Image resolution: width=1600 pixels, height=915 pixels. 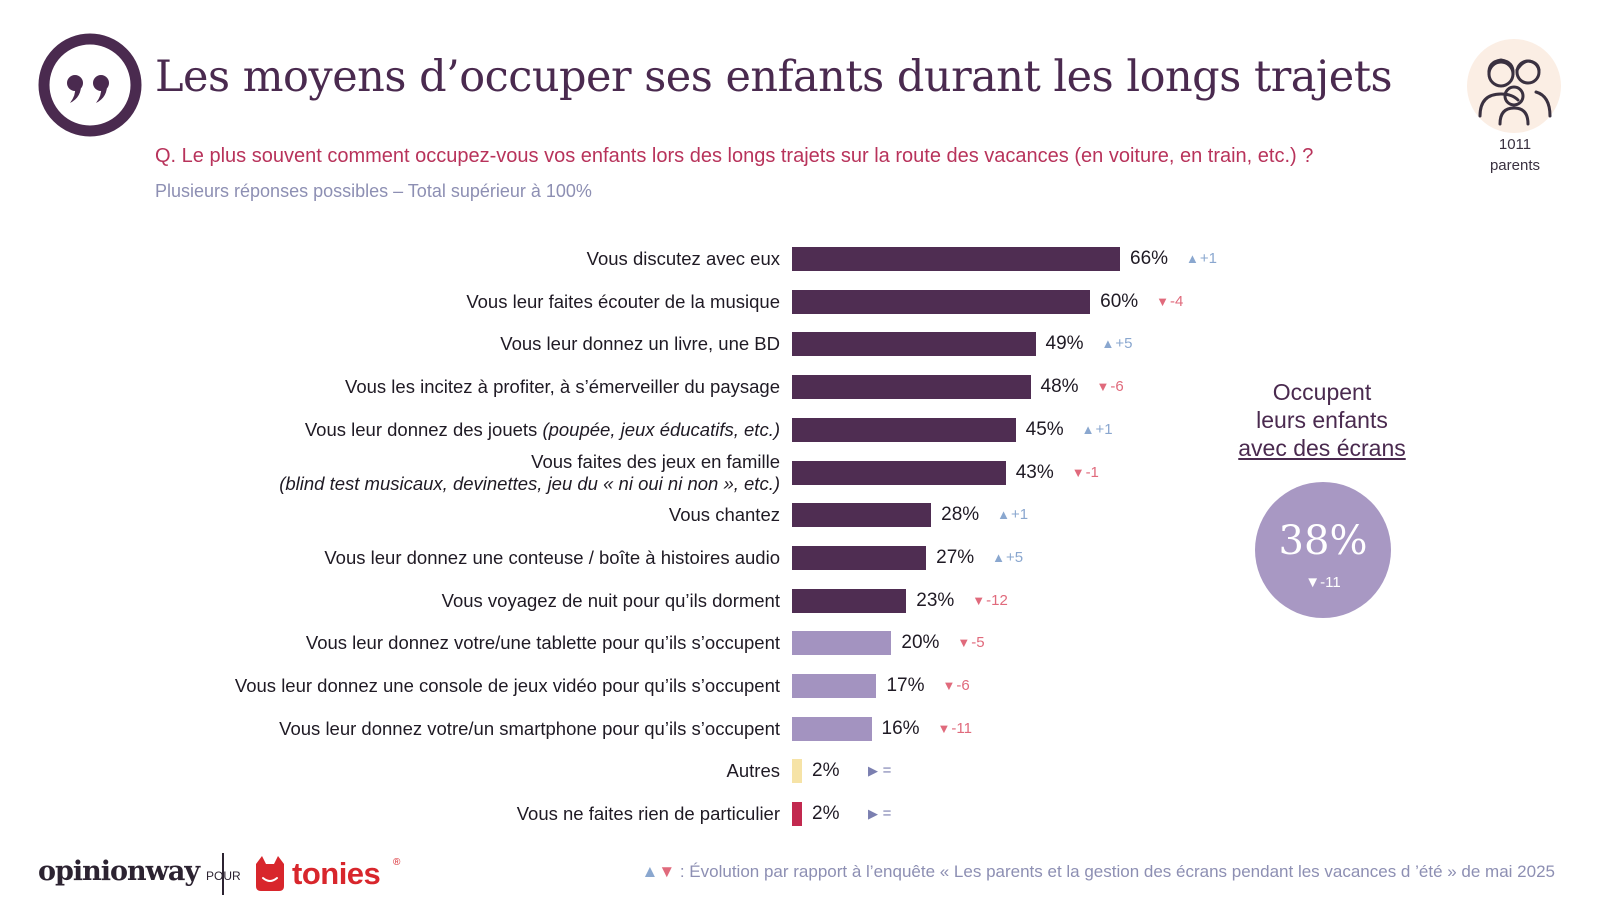 I want to click on bar-label-main: Autres, so click(x=753, y=771).